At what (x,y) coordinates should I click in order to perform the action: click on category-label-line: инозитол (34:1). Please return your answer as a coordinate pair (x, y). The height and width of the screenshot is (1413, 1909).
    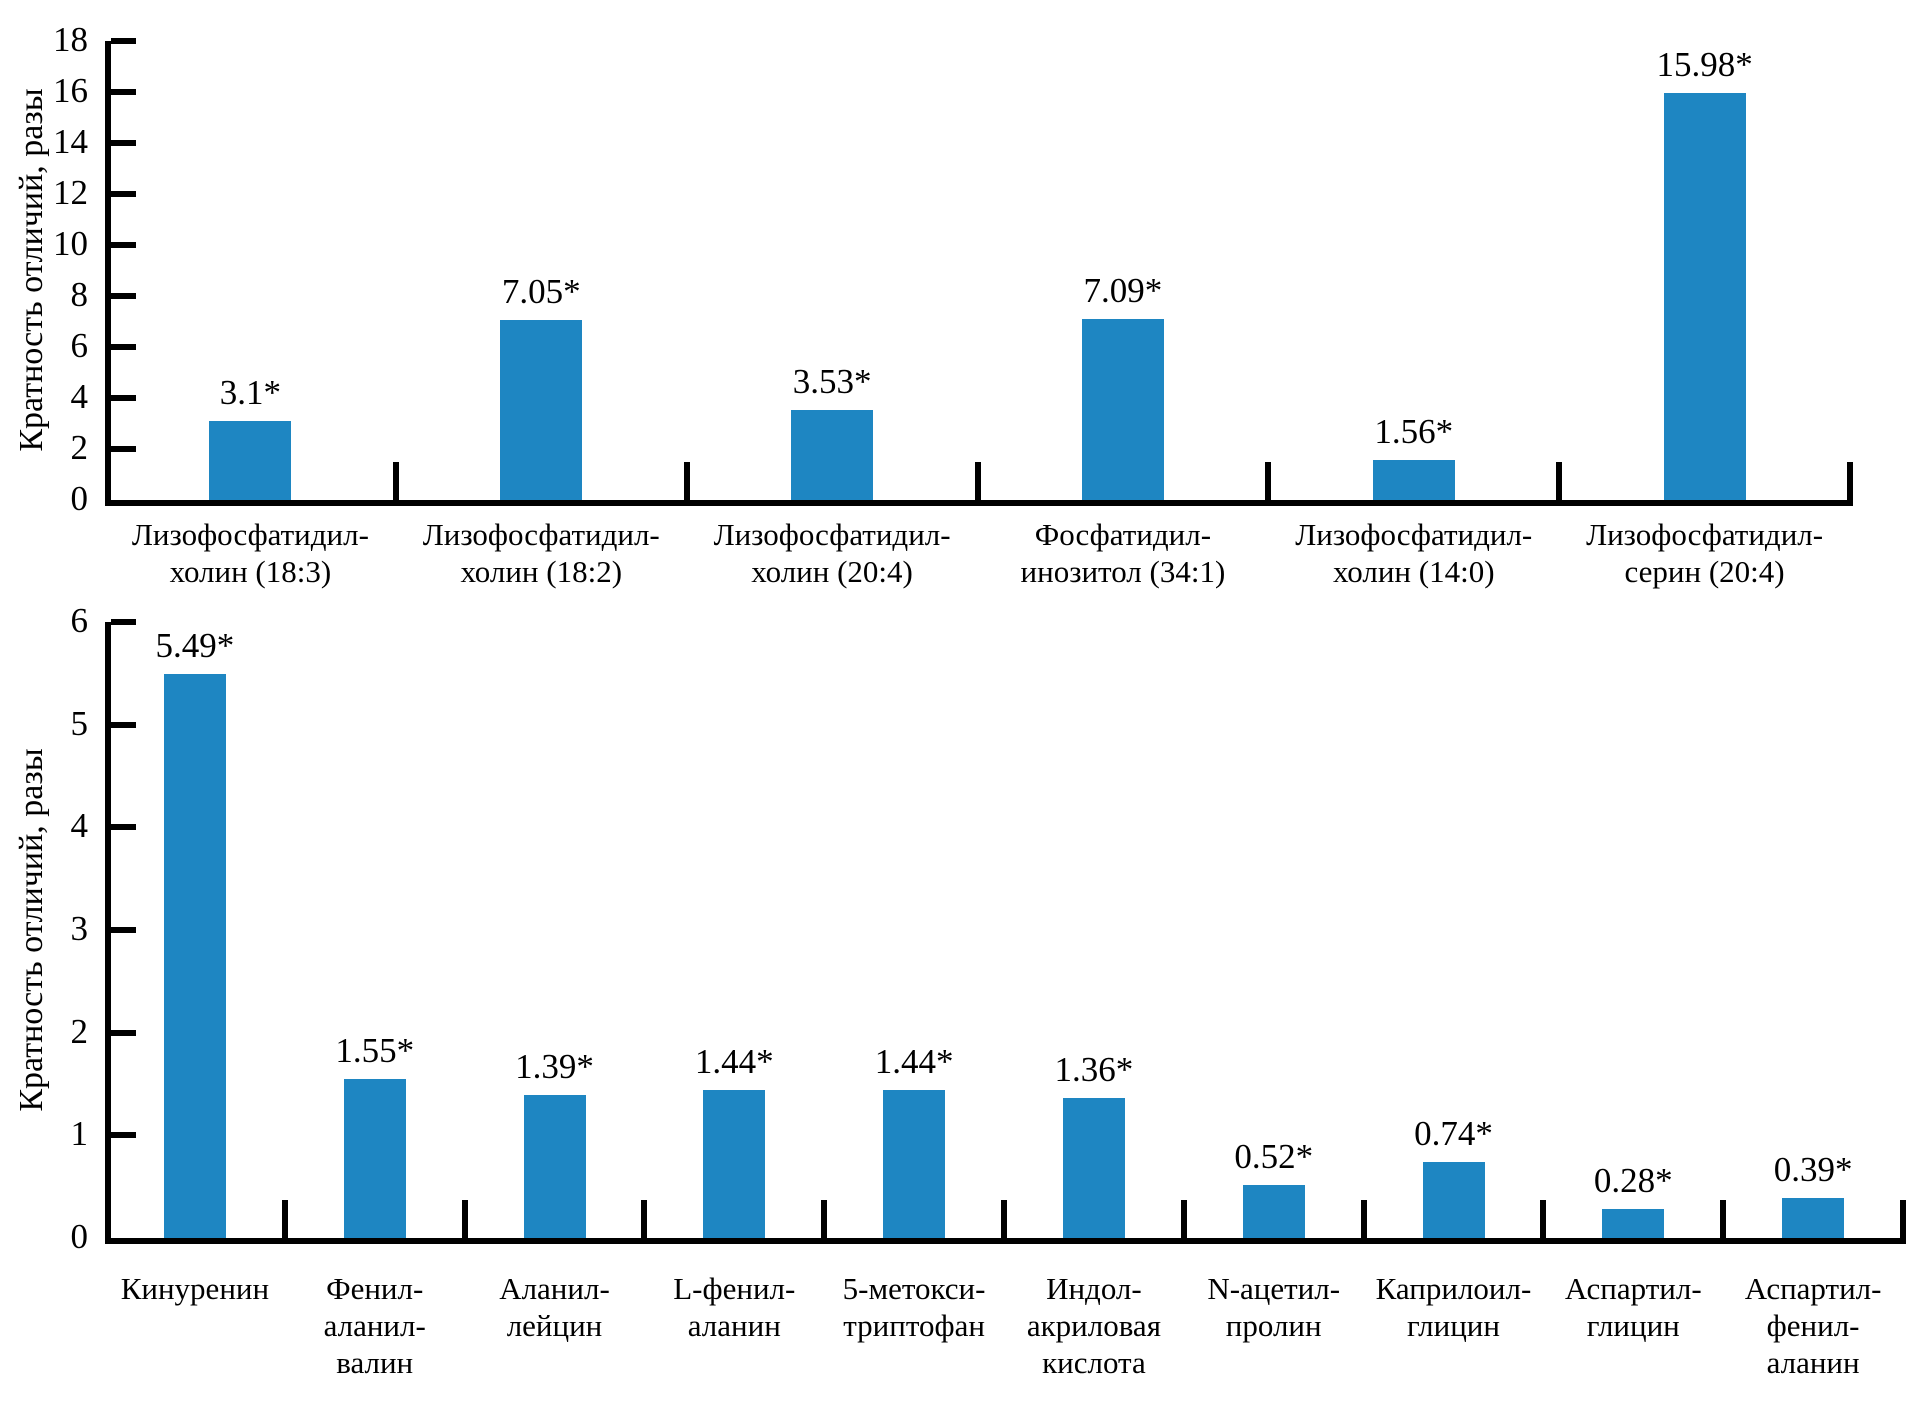
    Looking at the image, I should click on (1123, 571).